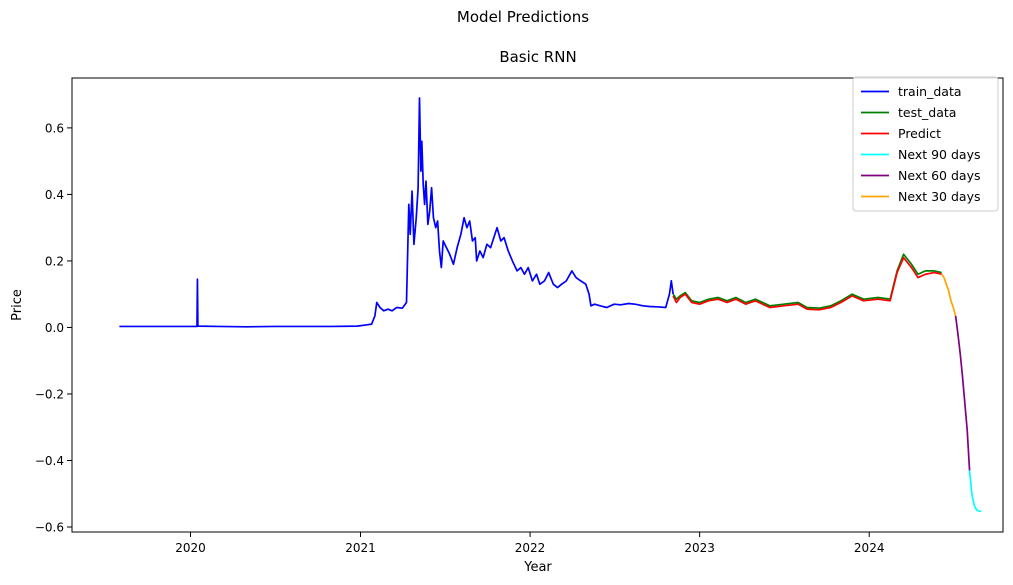 Image resolution: width=1013 pixels, height=585 pixels. I want to click on y-tick-label: 0.0, so click(54, 328).